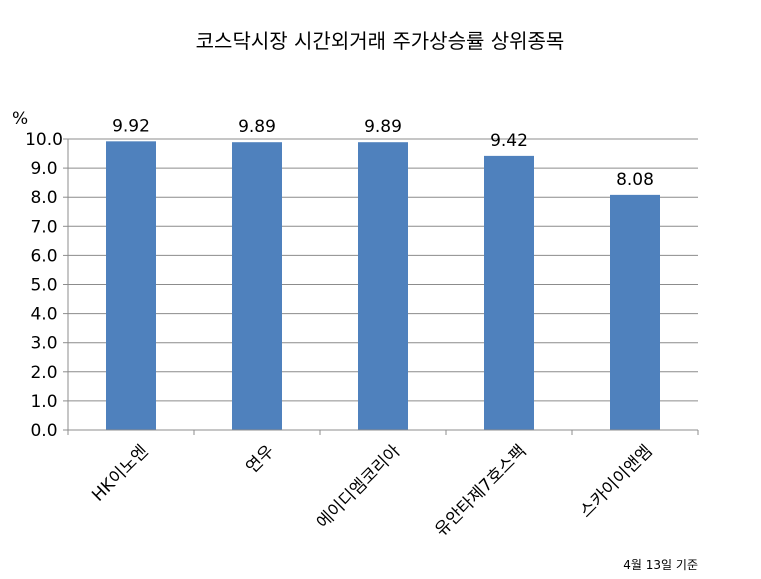  I want to click on data-labels: 9.92 9.89 9.89 9.42 8.08, so click(383, 153).